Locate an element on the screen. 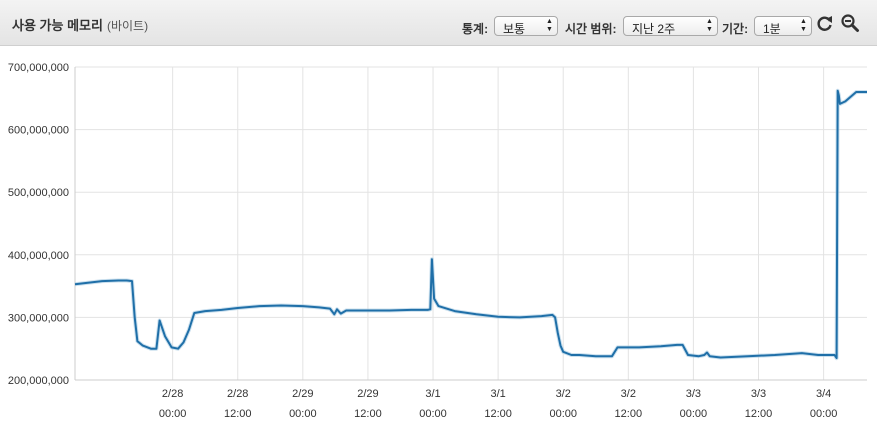  period-select-value: 1분 is located at coordinates (772, 29).